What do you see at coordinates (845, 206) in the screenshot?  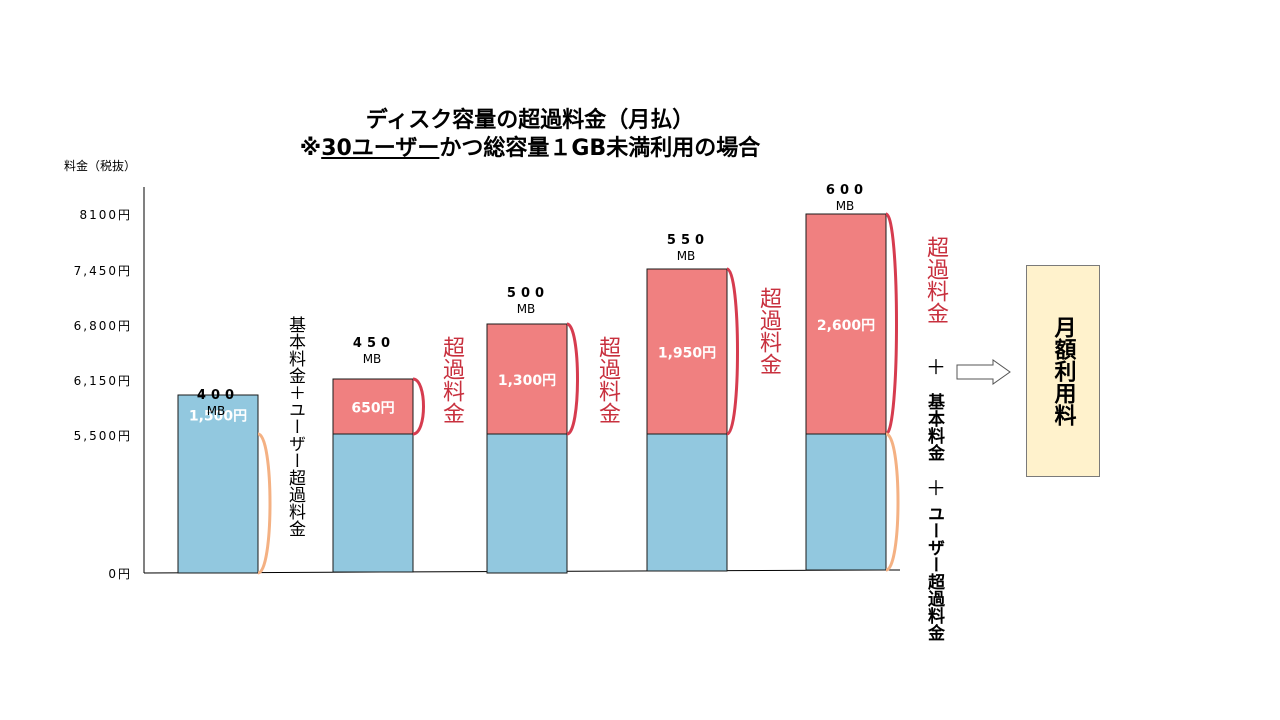 I see `bar-unit-600: MB` at bounding box center [845, 206].